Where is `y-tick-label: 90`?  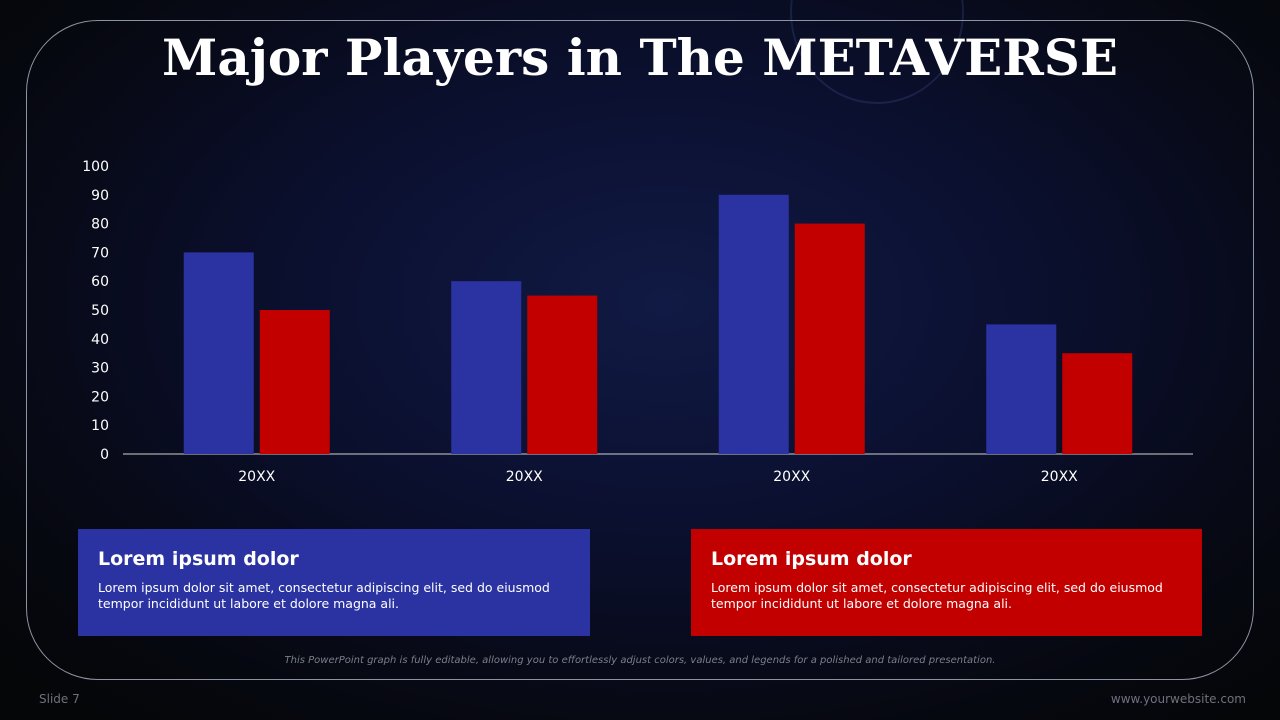
y-tick-label: 90 is located at coordinates (100, 196).